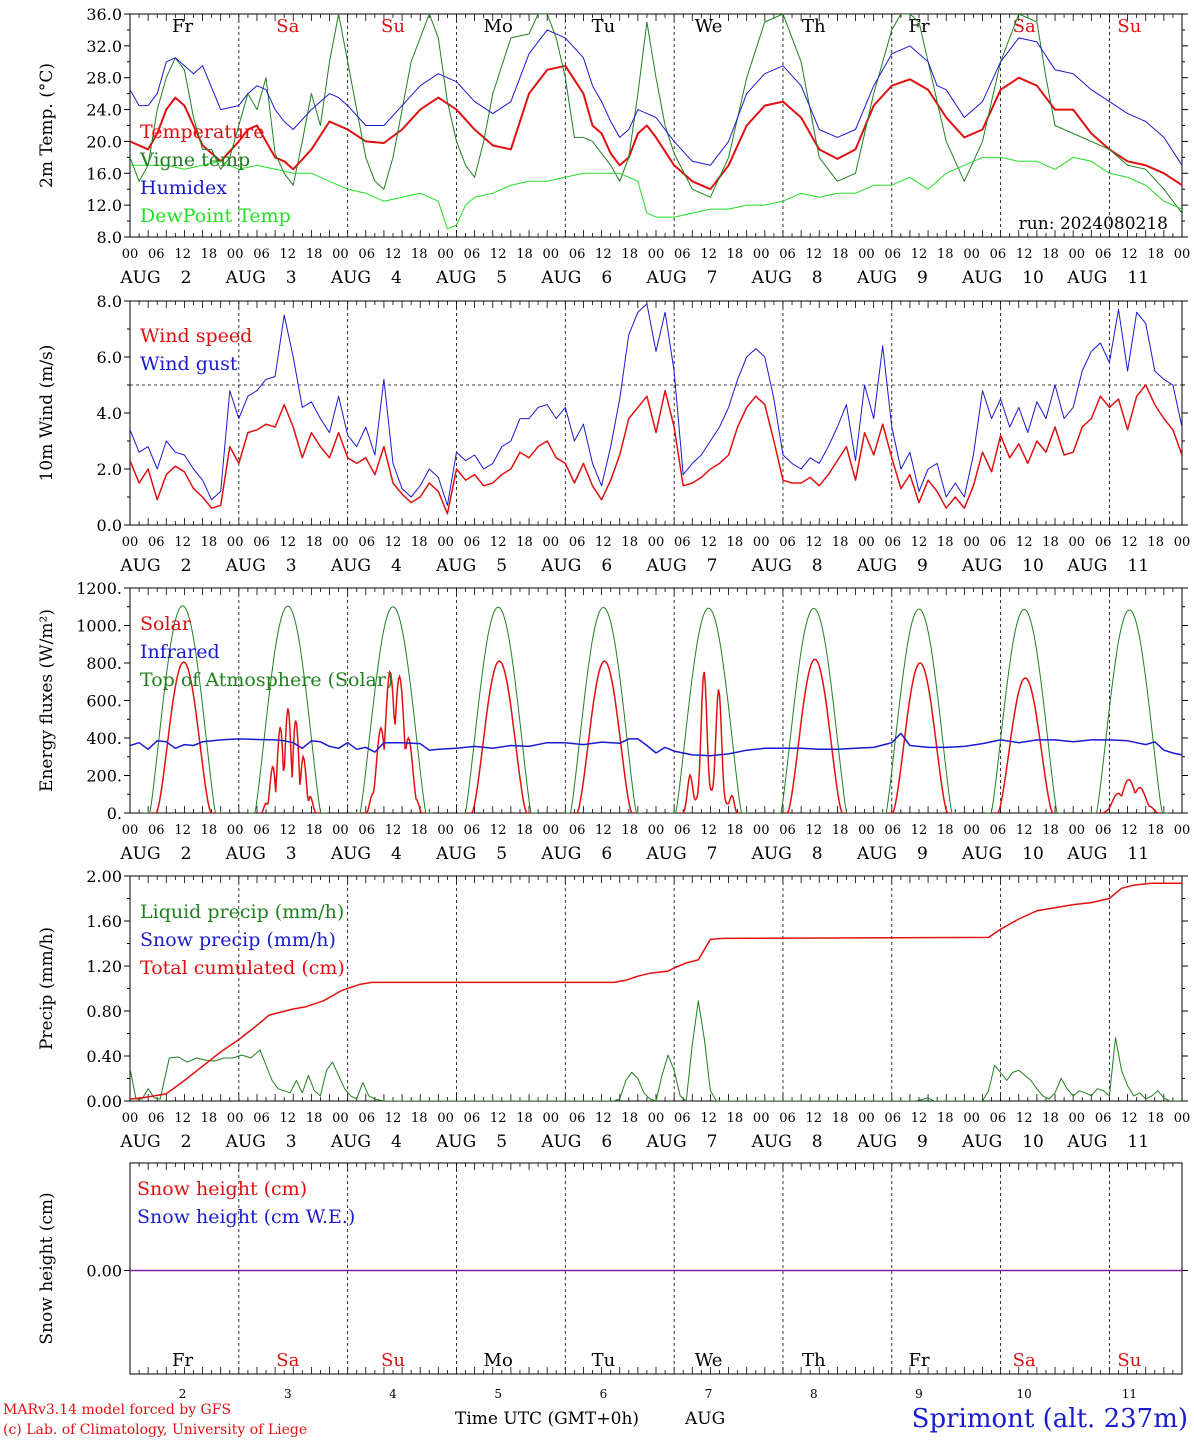 Image resolution: width=1194 pixels, height=1440 pixels. Describe the element at coordinates (606, 566) in the screenshot. I see `date-day: 6` at that location.